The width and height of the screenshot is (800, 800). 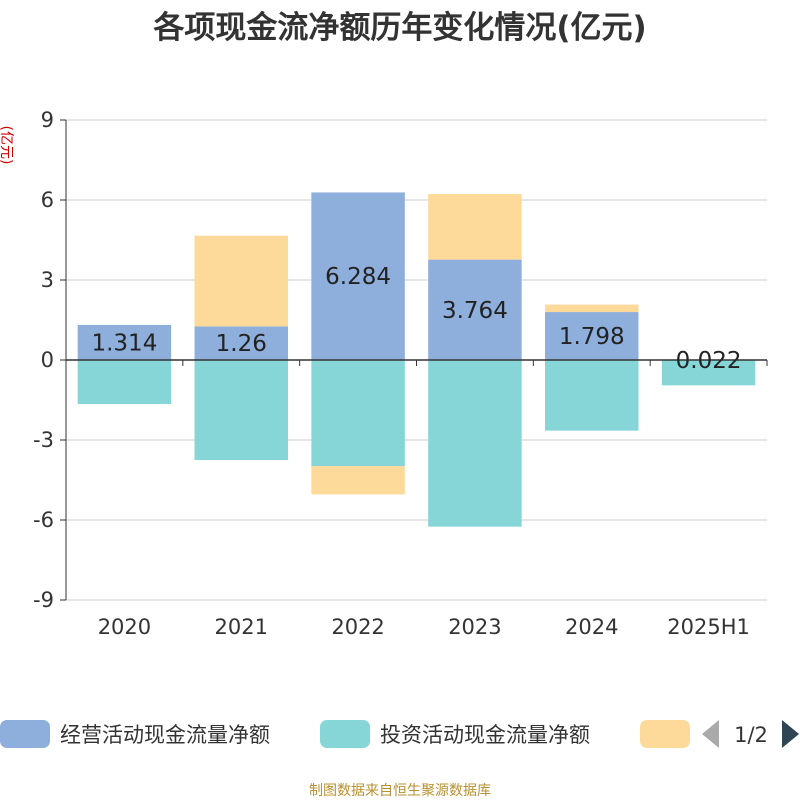 I want to click on x-tick-label: 2021, so click(x=241, y=627).